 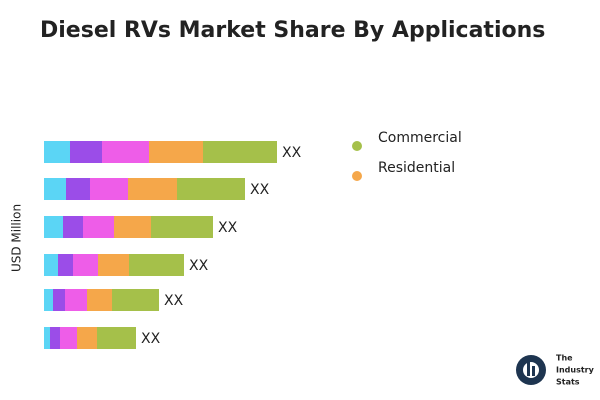 I want to click on chart-title: Diesel RVs Market Share By Applications, so click(x=292, y=30).